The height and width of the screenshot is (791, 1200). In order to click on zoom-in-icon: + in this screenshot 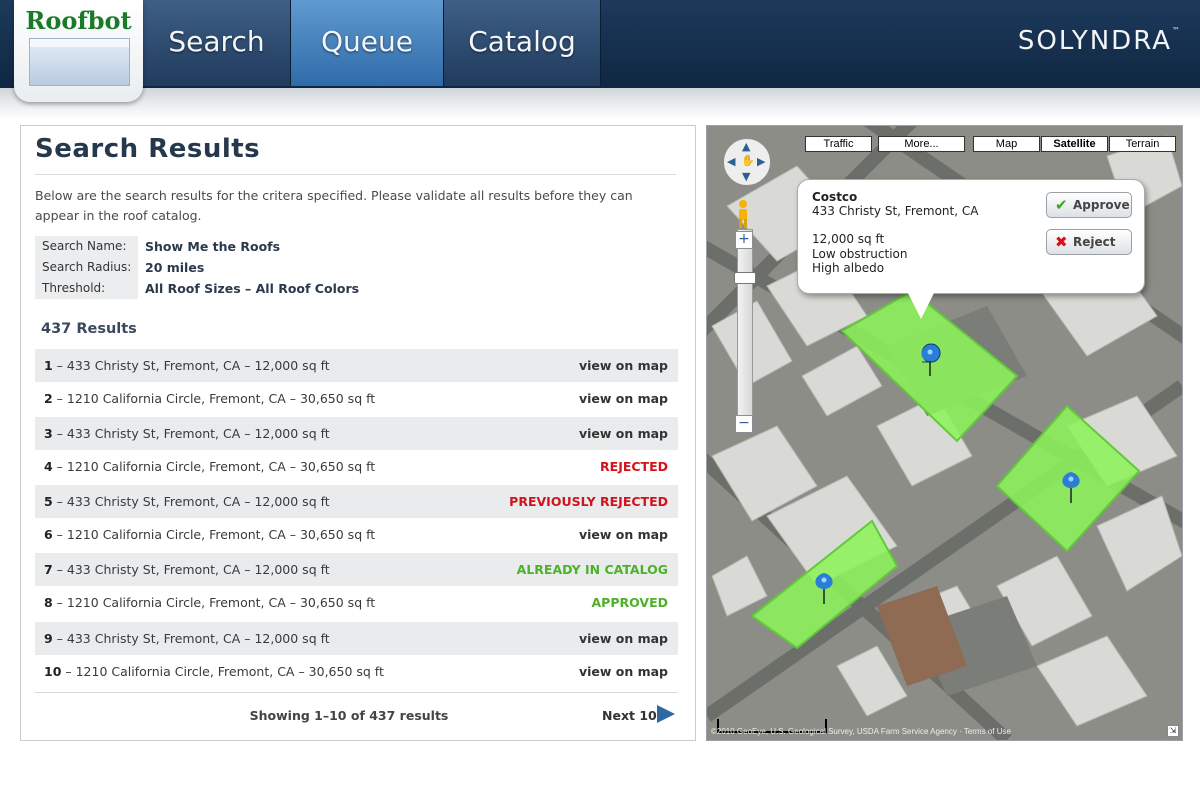, I will do `click(744, 240)`.